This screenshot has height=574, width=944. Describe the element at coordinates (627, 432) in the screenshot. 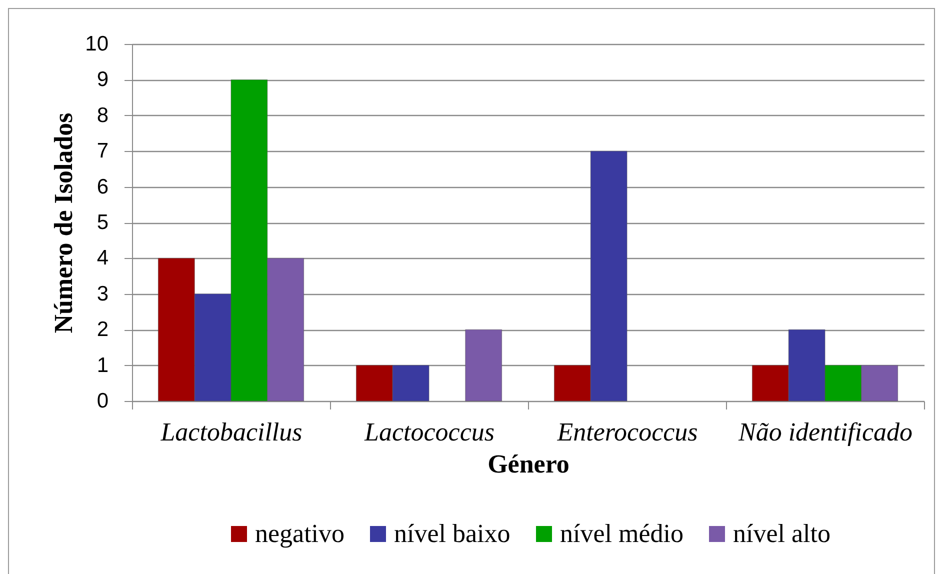

I see `x-tick-label: Enterococcus` at that location.